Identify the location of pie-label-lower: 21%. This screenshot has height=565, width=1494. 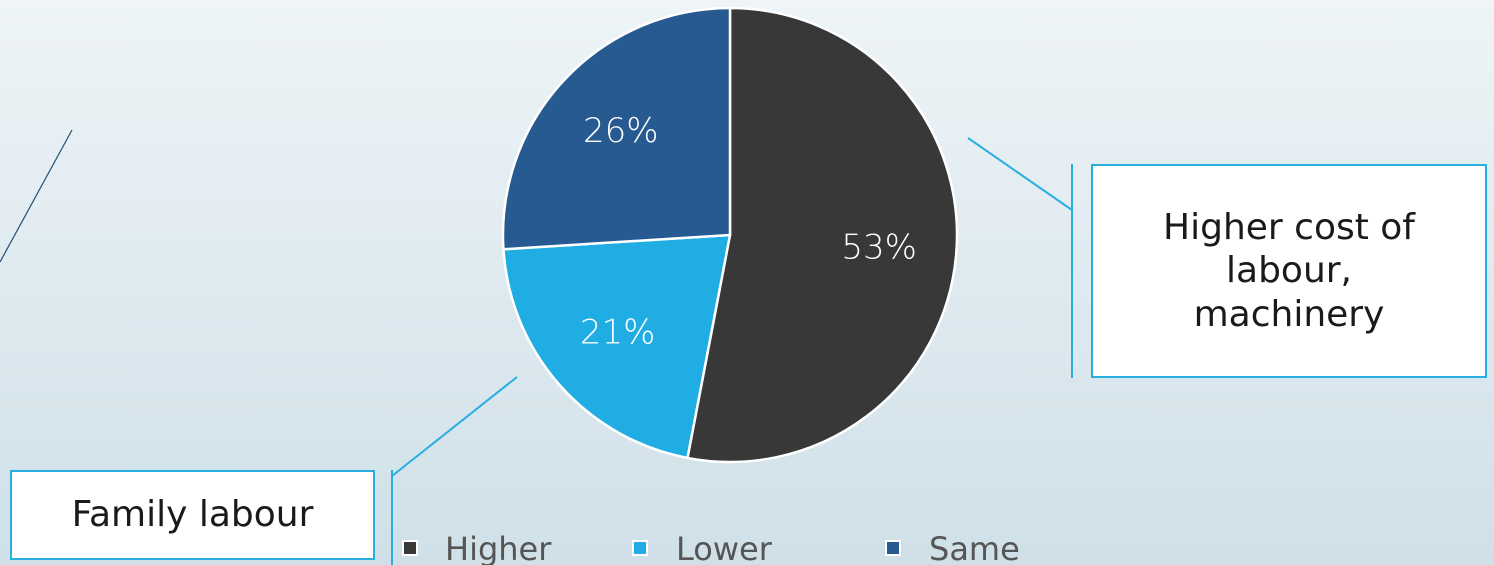
(618, 333).